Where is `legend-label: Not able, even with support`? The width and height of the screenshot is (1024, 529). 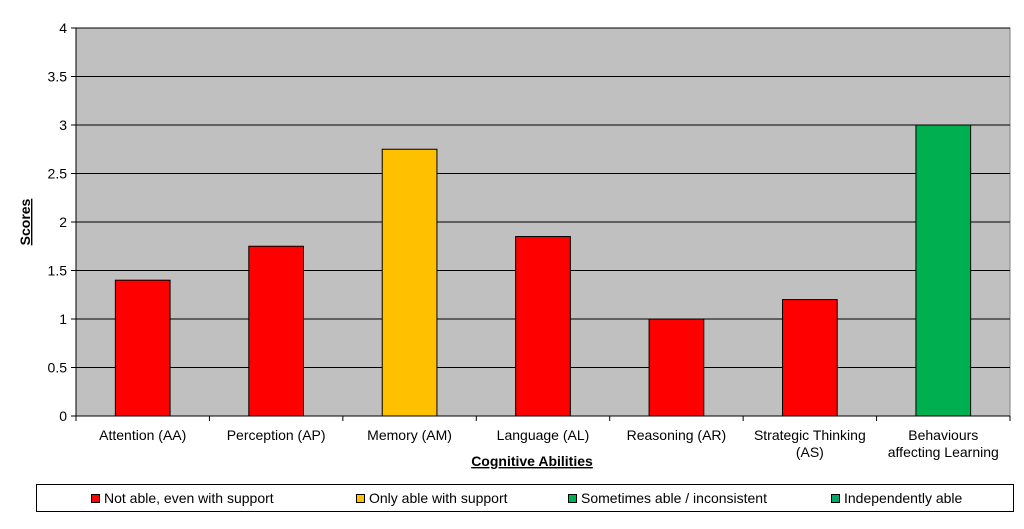
legend-label: Not able, even with support is located at coordinates (189, 498).